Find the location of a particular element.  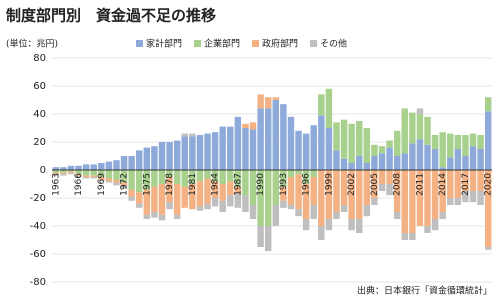

y-tick-label: 60 is located at coordinates (39, 86).